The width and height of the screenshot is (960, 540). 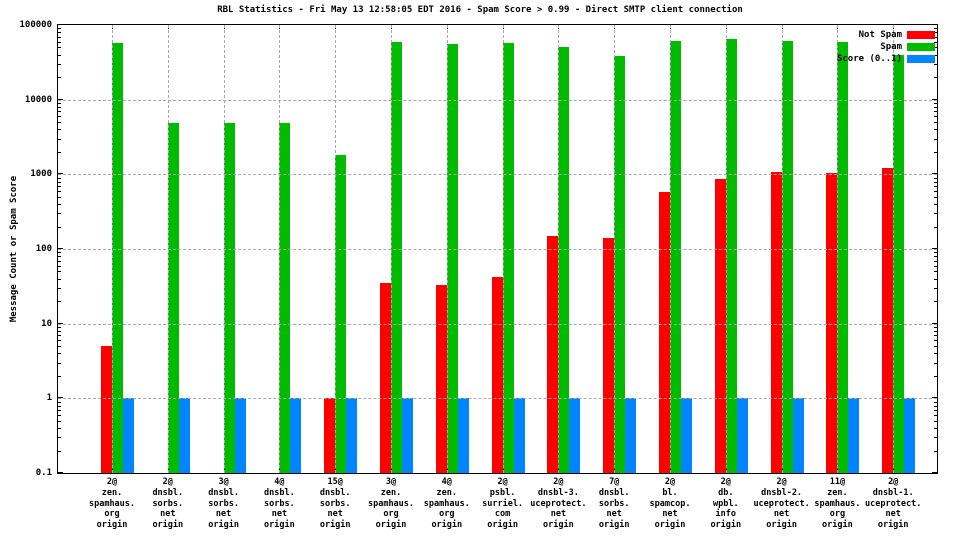 I want to click on y-tick-label: 0.1, so click(x=43, y=473).